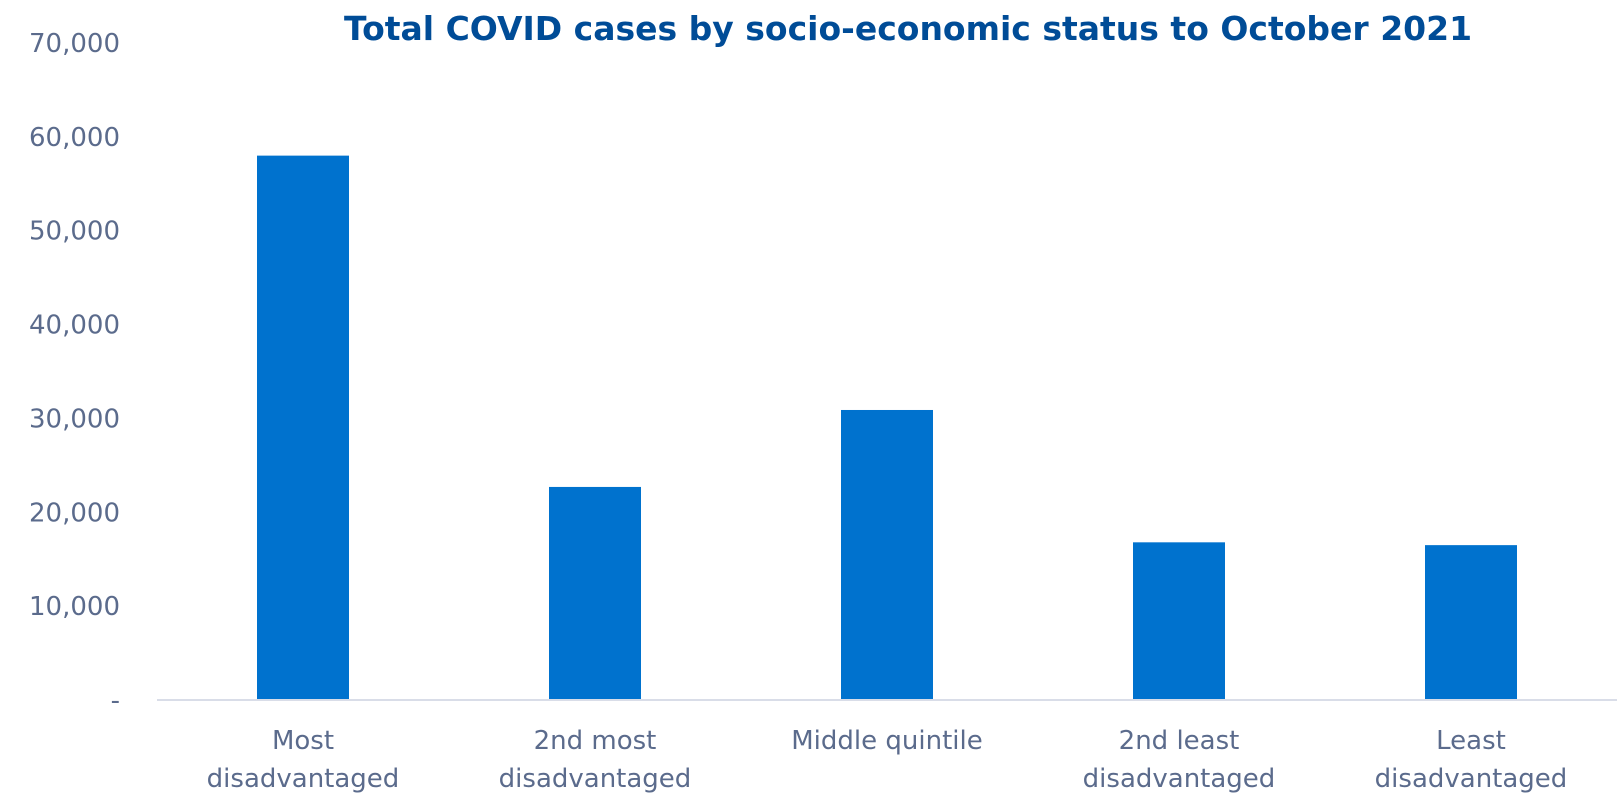 The width and height of the screenshot is (1617, 793). I want to click on y-tick-label: 50,000, so click(74, 232).